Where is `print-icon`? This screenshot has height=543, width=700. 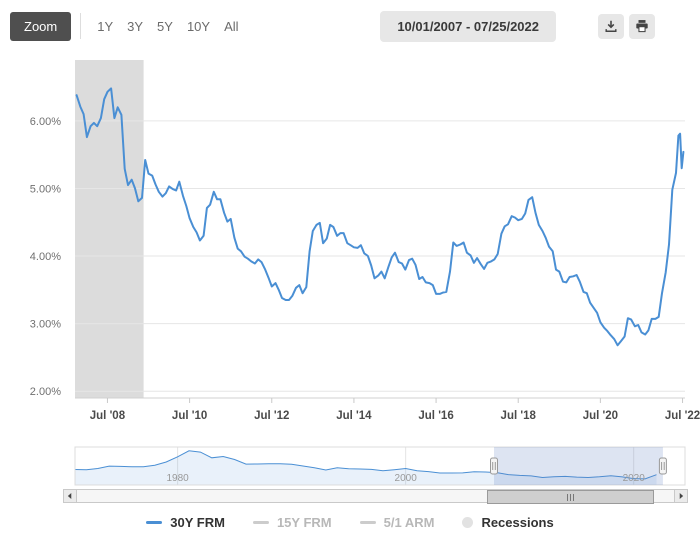
print-icon is located at coordinates (642, 26).